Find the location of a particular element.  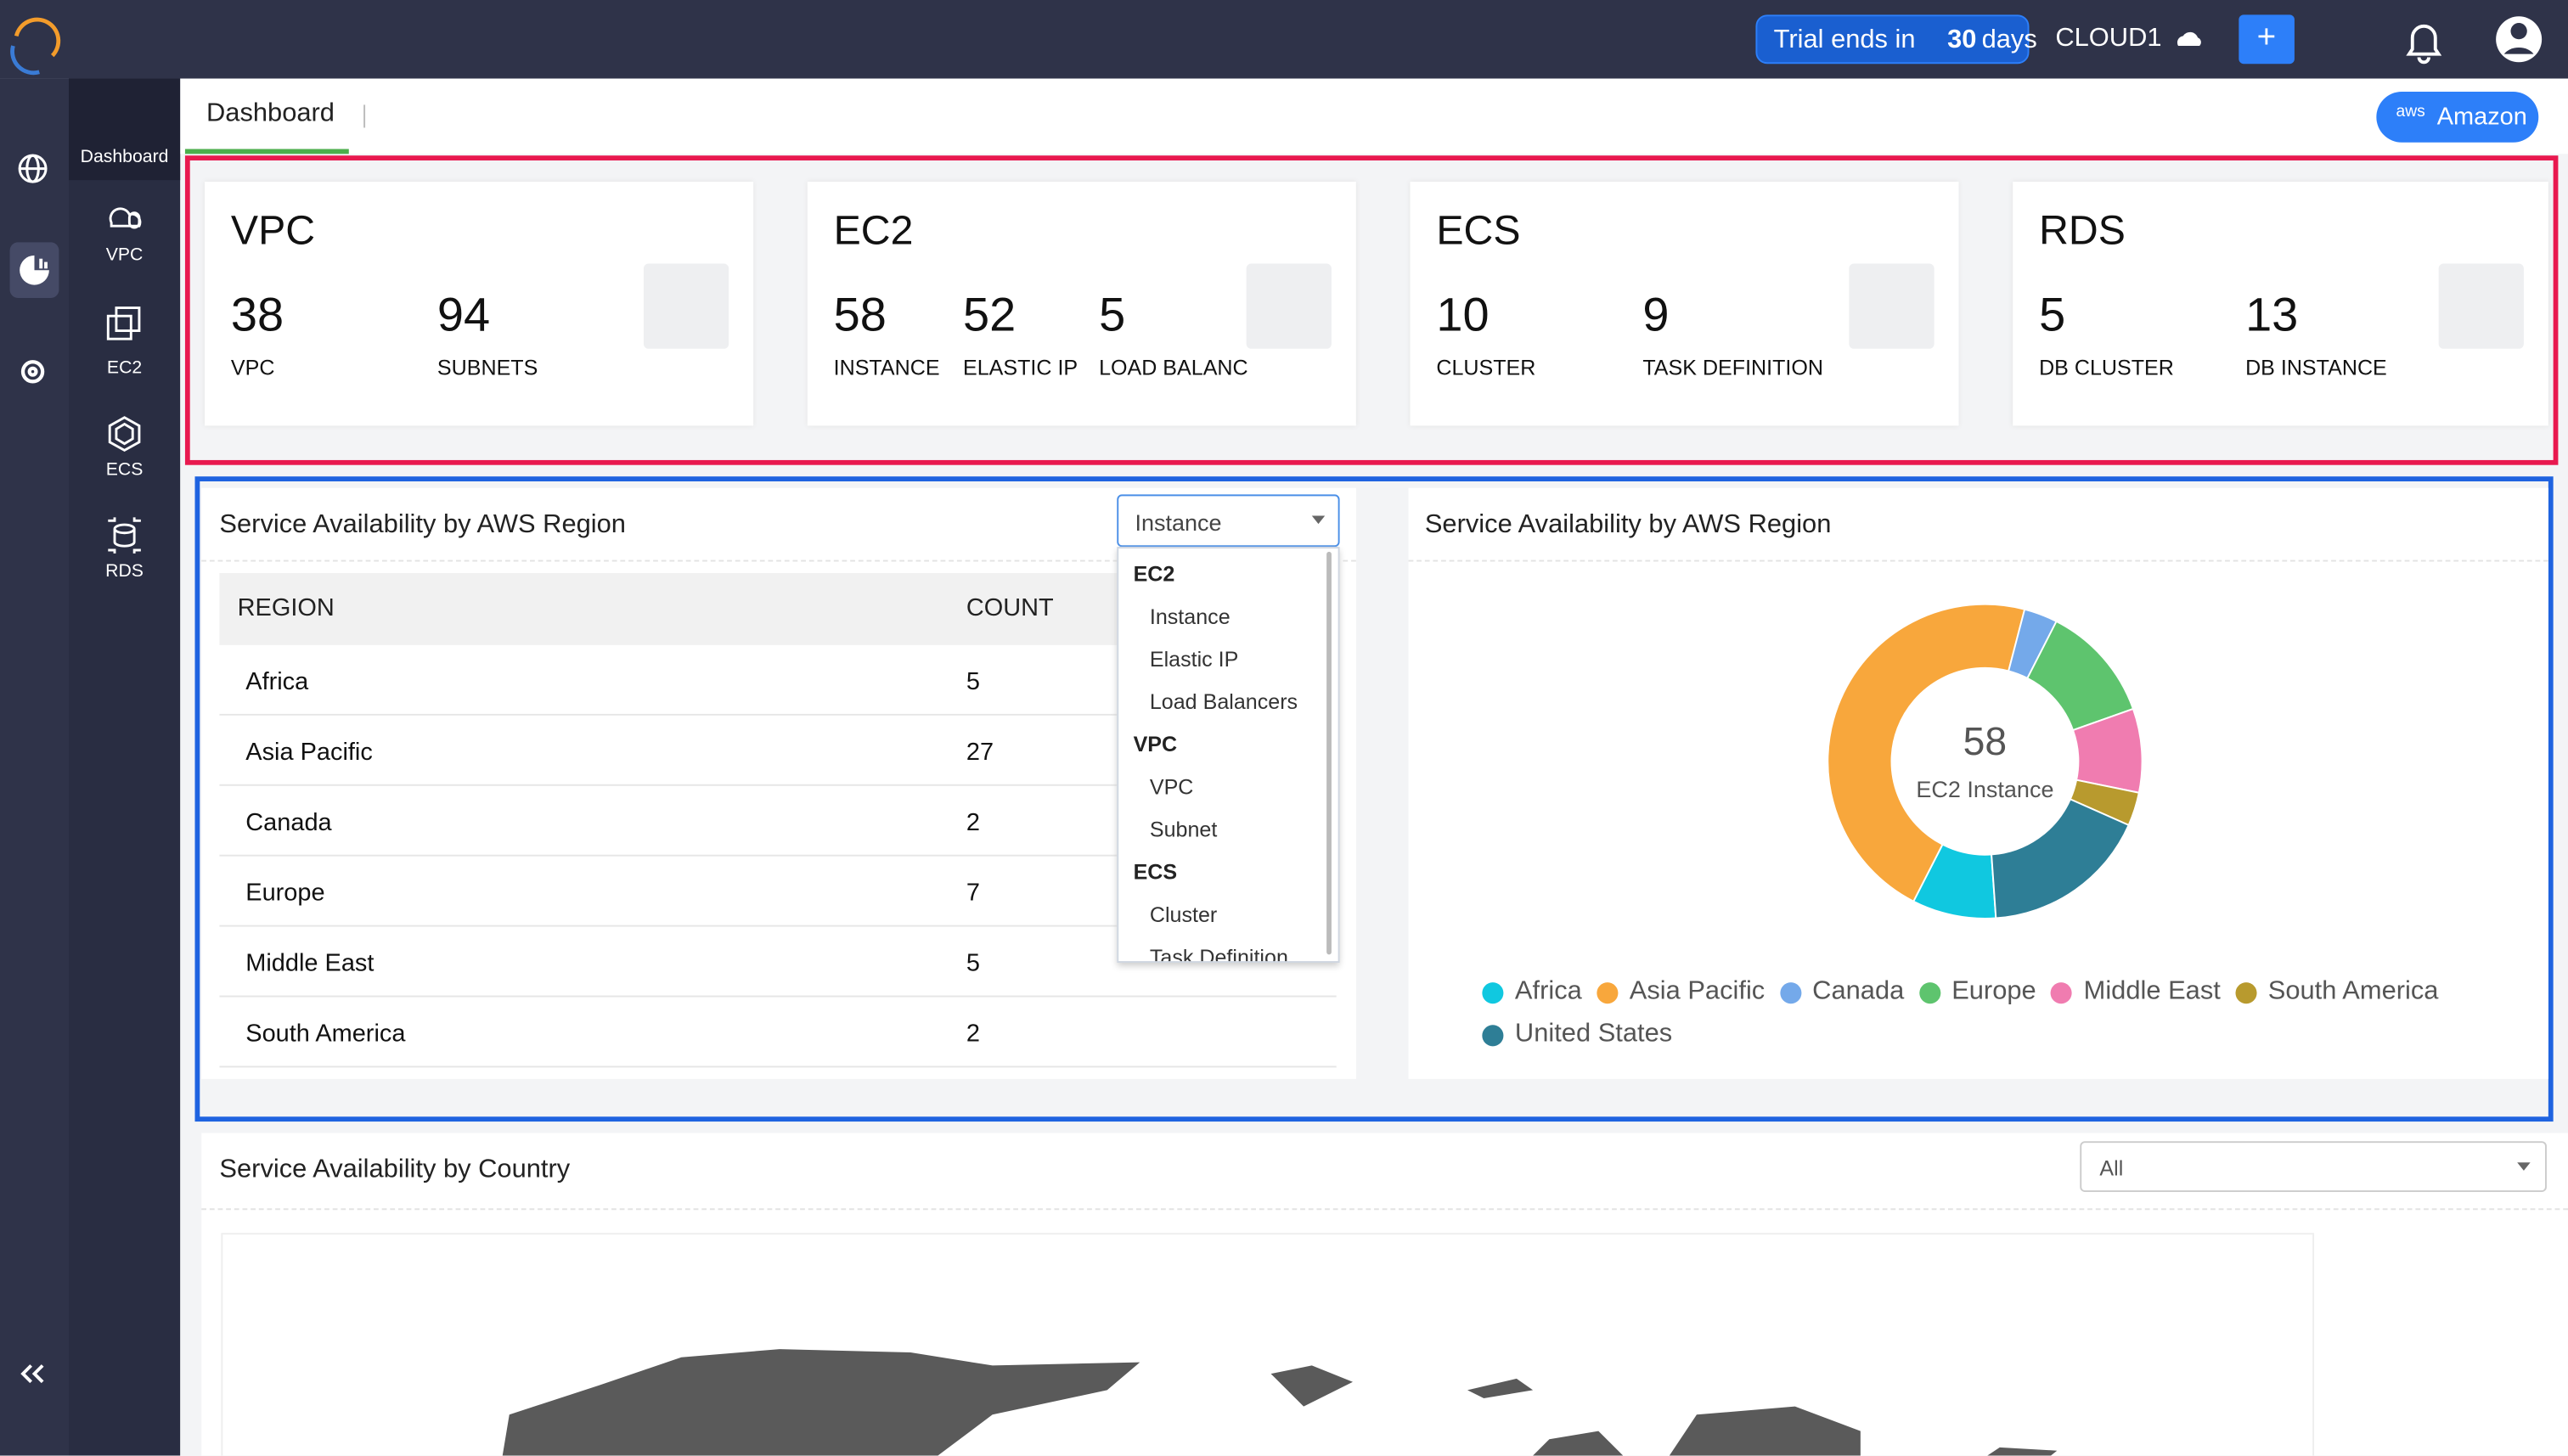

stat-value: 58 is located at coordinates (860, 317).